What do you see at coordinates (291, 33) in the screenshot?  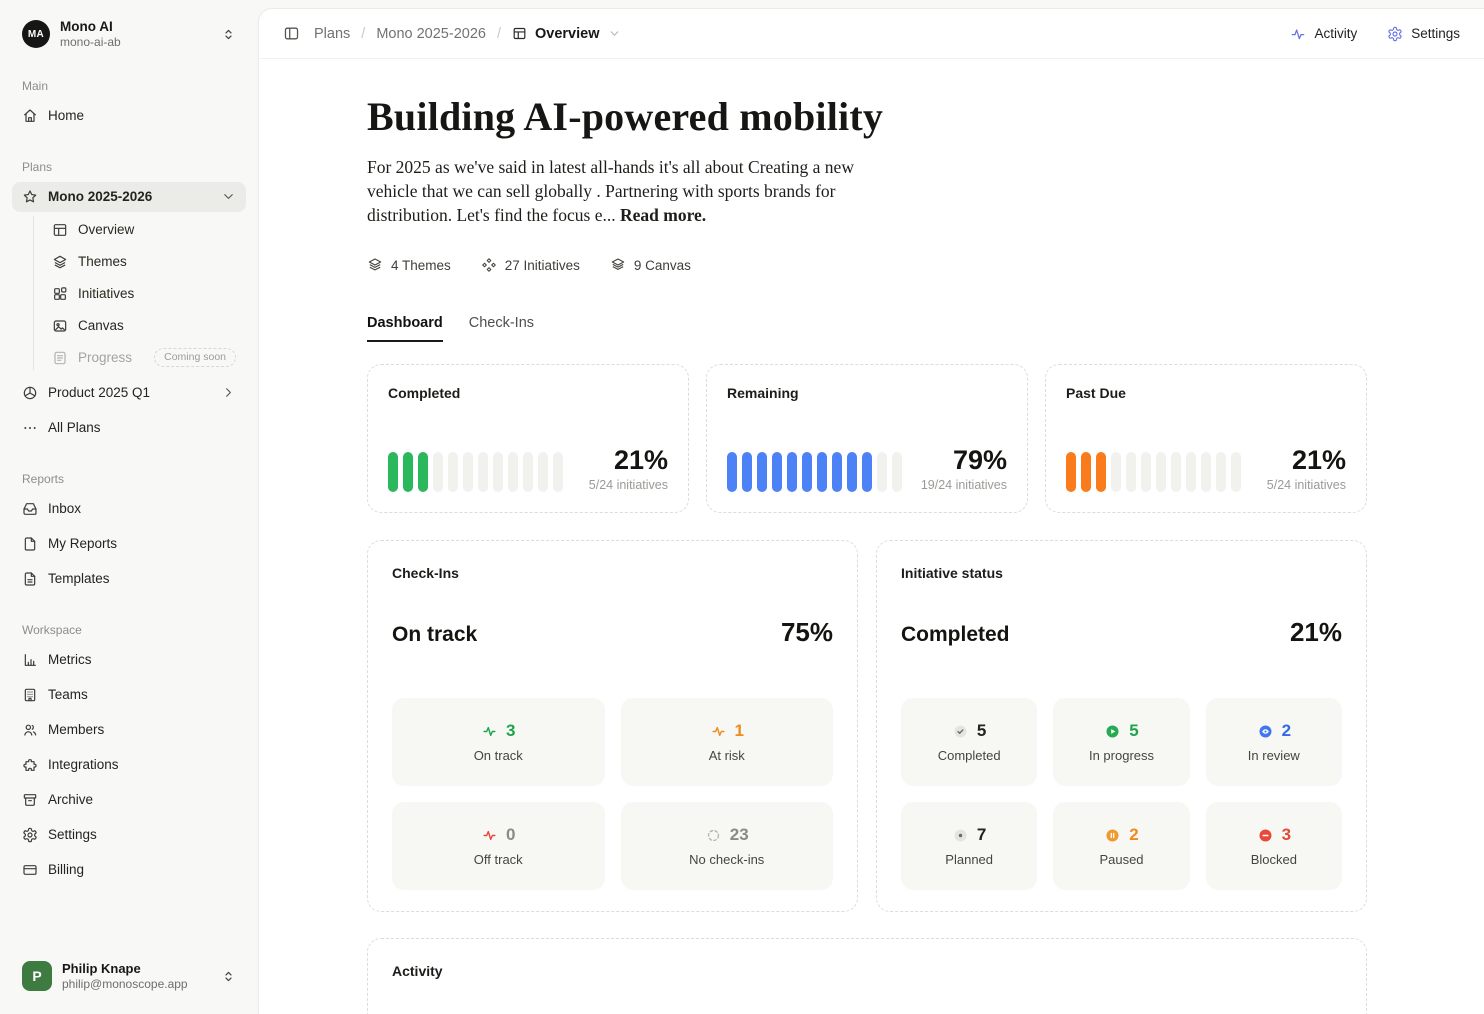 I see `sidebar-toggle-button` at bounding box center [291, 33].